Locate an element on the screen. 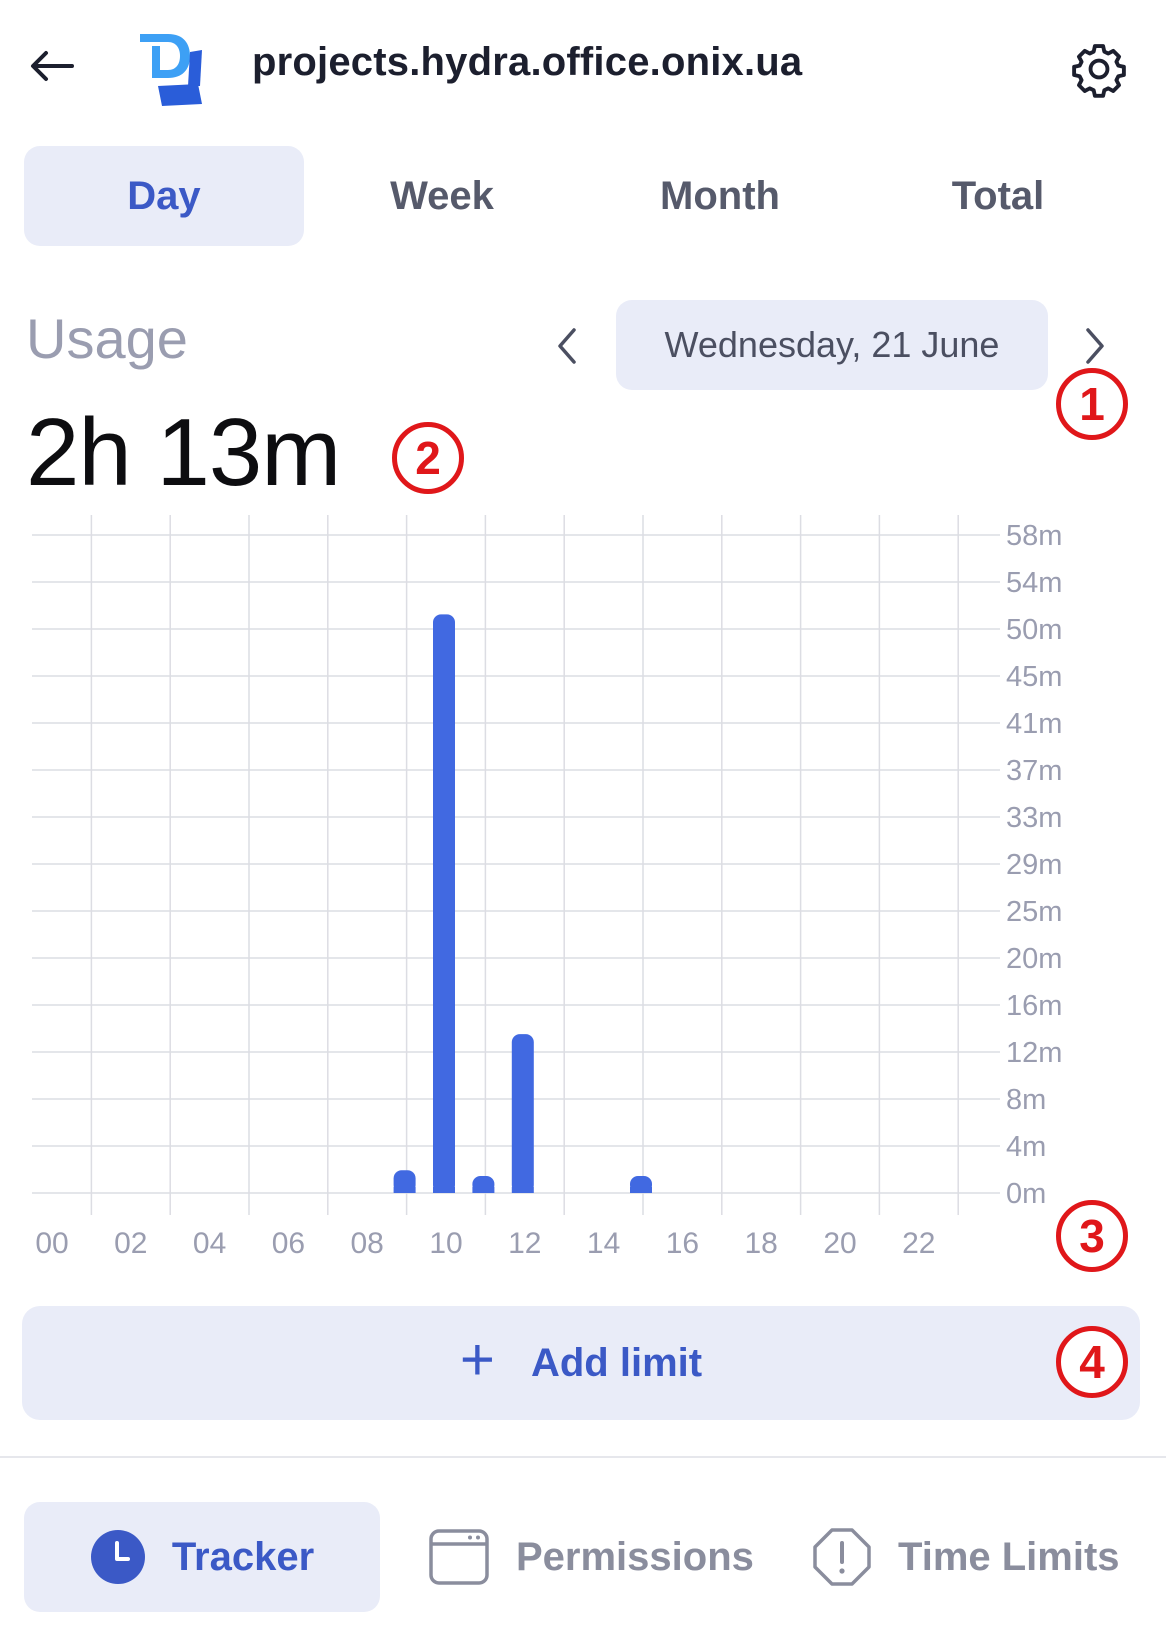 Image resolution: width=1166 pixels, height=1640 pixels. y-tick-label: 12m is located at coordinates (1034, 1053).